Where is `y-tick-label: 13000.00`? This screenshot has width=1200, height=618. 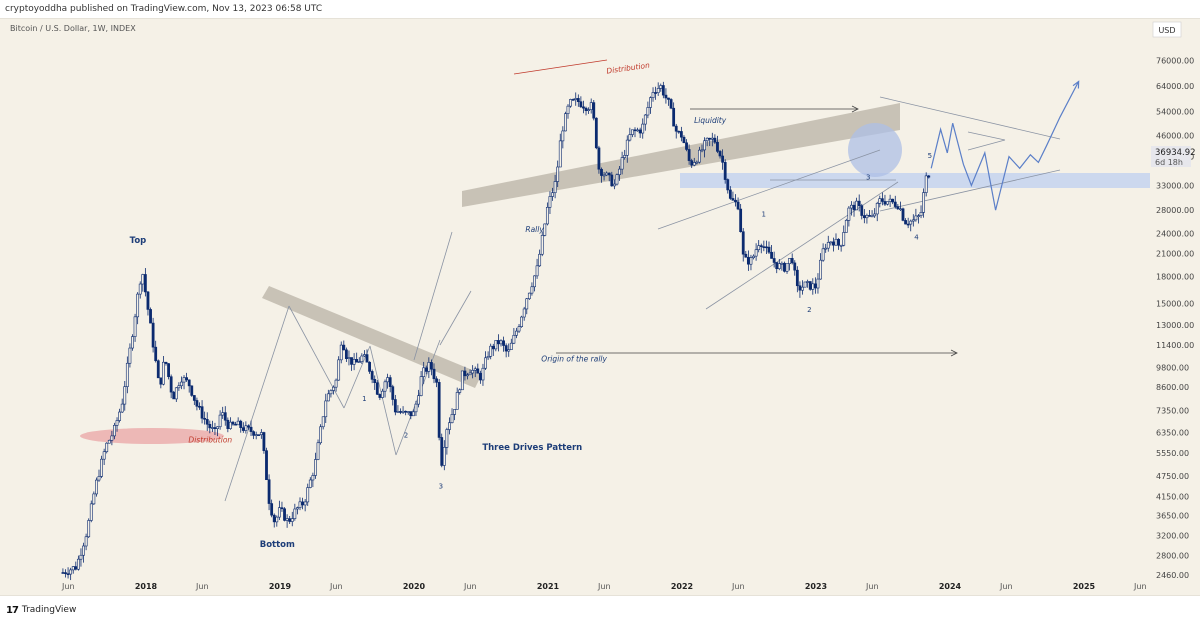 y-tick-label: 13000.00 is located at coordinates (1175, 325).